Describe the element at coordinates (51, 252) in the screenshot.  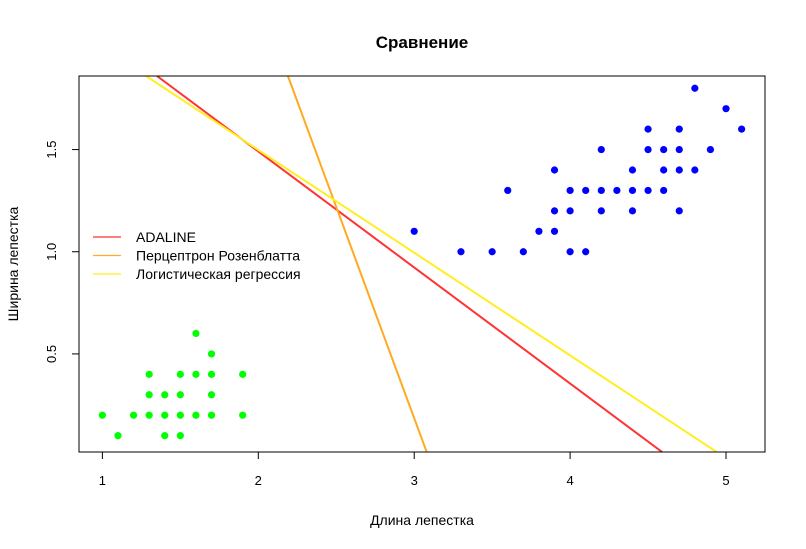
I see `y-tick-label-1: 1.0` at that location.